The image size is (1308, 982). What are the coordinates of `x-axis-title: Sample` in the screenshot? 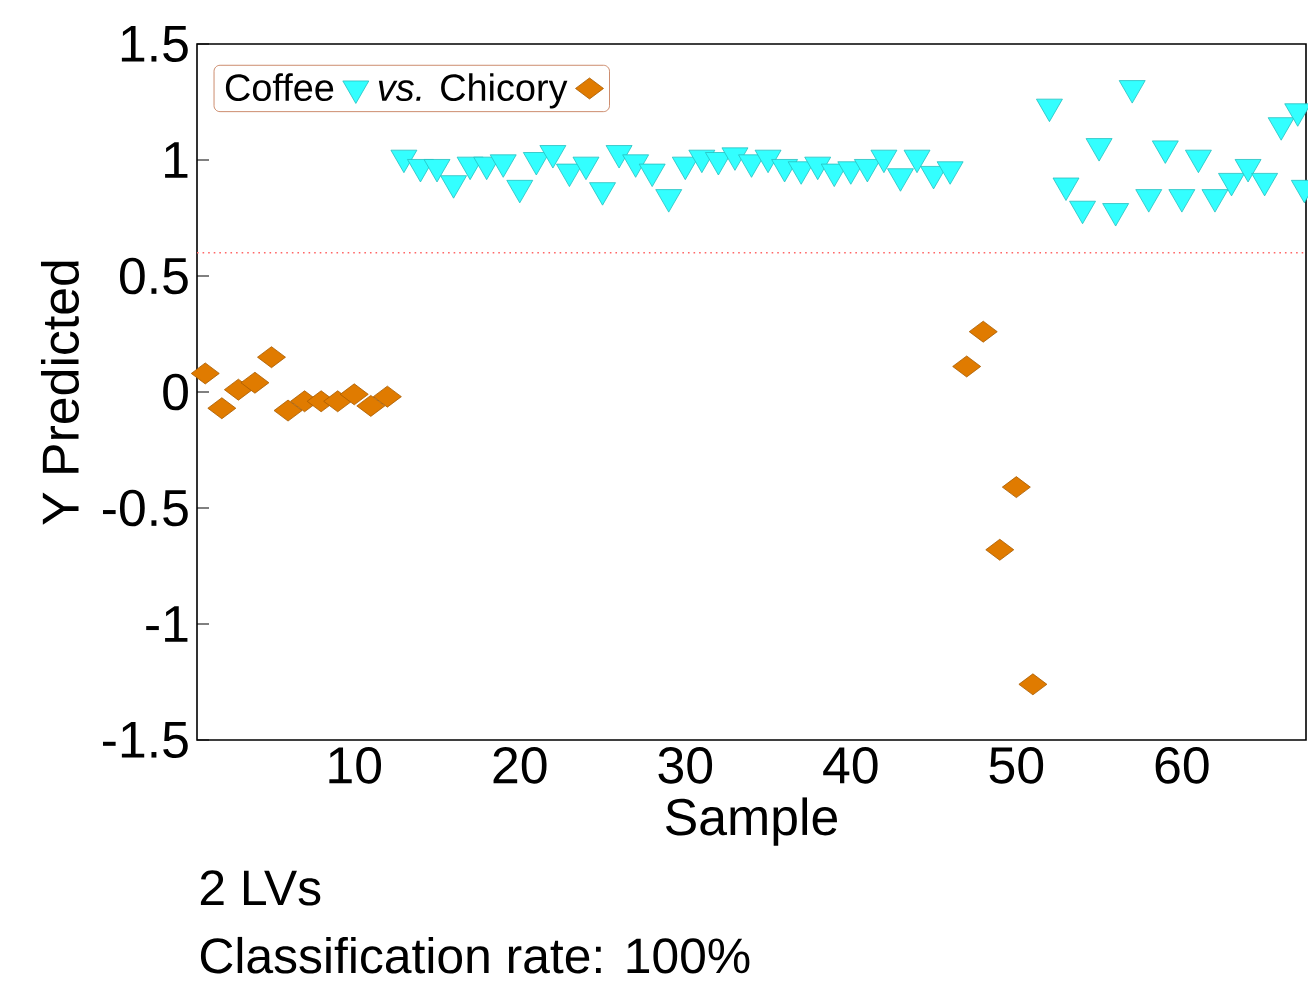 It's located at (751, 821).